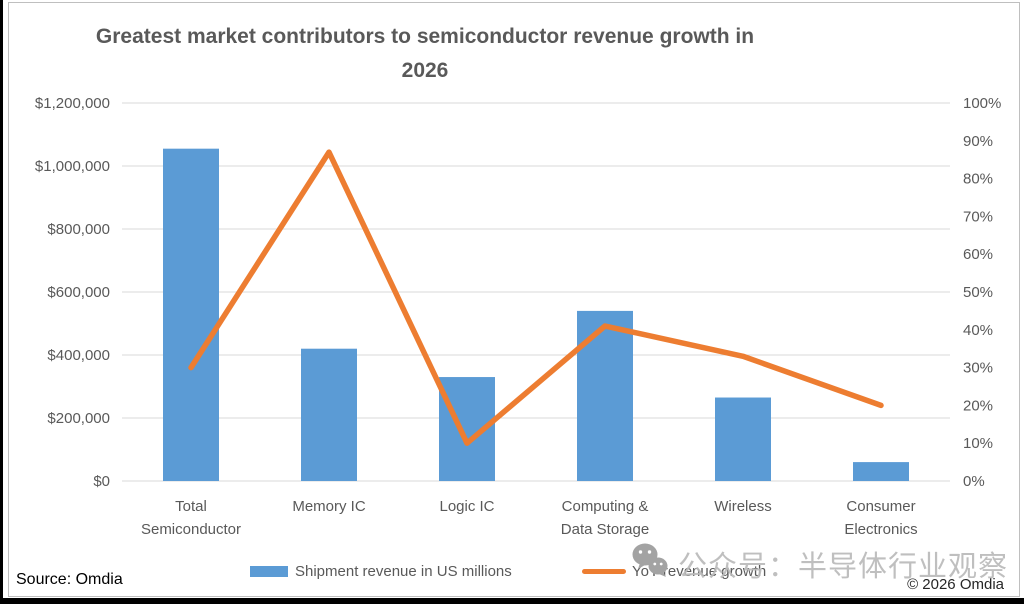  Describe the element at coordinates (191, 518) in the screenshot. I see `category-label: Total Semiconductor` at that location.